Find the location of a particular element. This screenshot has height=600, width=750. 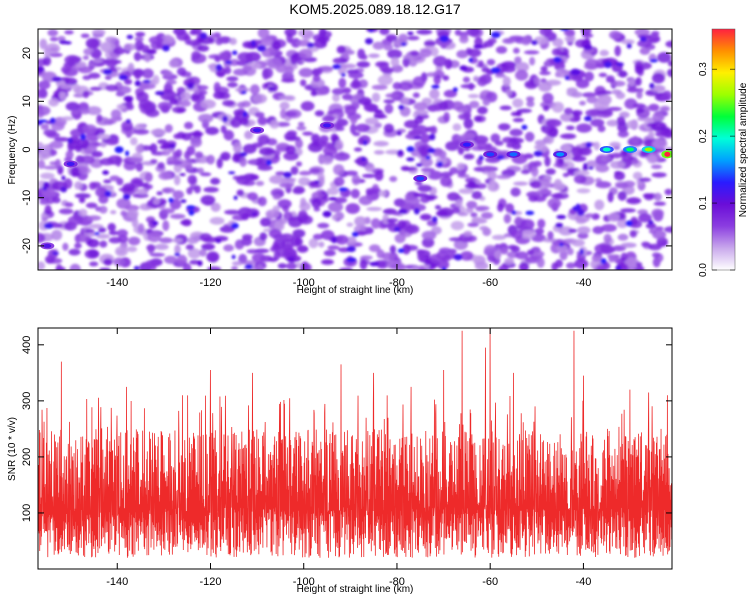

x-tick-label: -100 is located at coordinates (304, 582).